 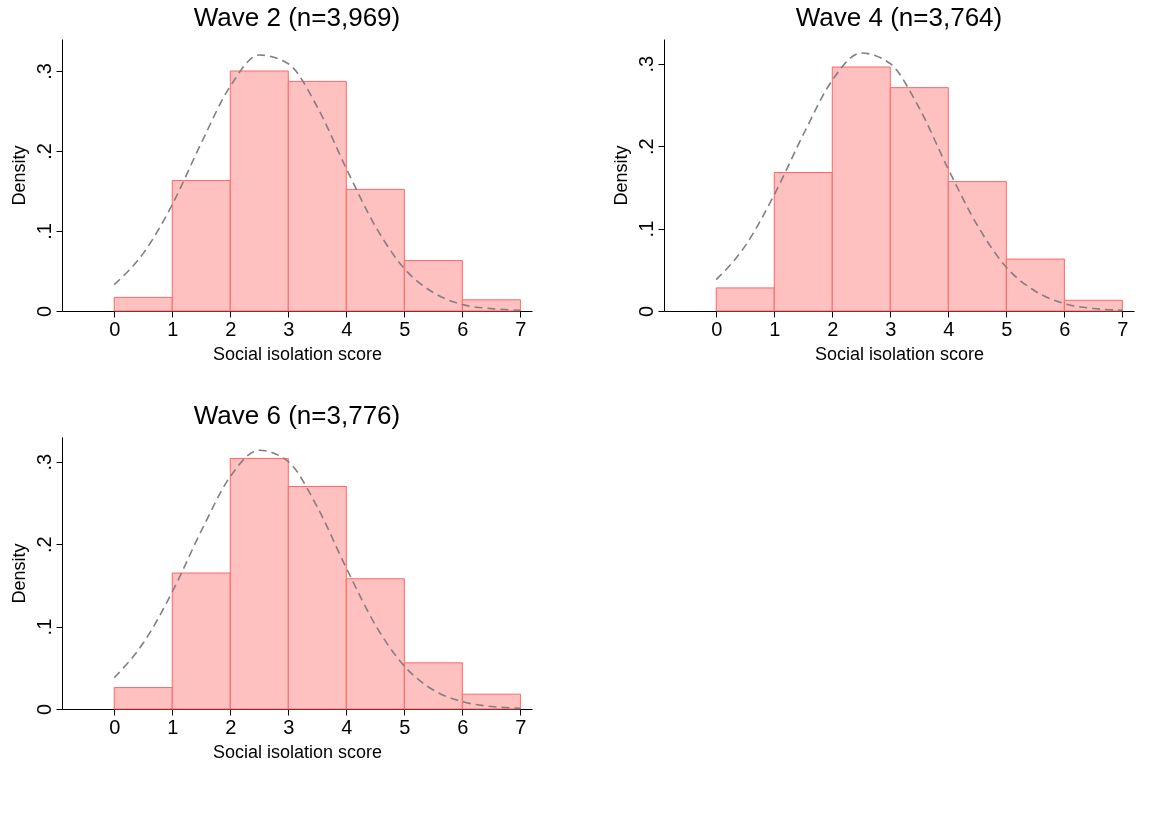 What do you see at coordinates (297, 415) in the screenshot?
I see `chart-title: Wave 6 (n=3,776)` at bounding box center [297, 415].